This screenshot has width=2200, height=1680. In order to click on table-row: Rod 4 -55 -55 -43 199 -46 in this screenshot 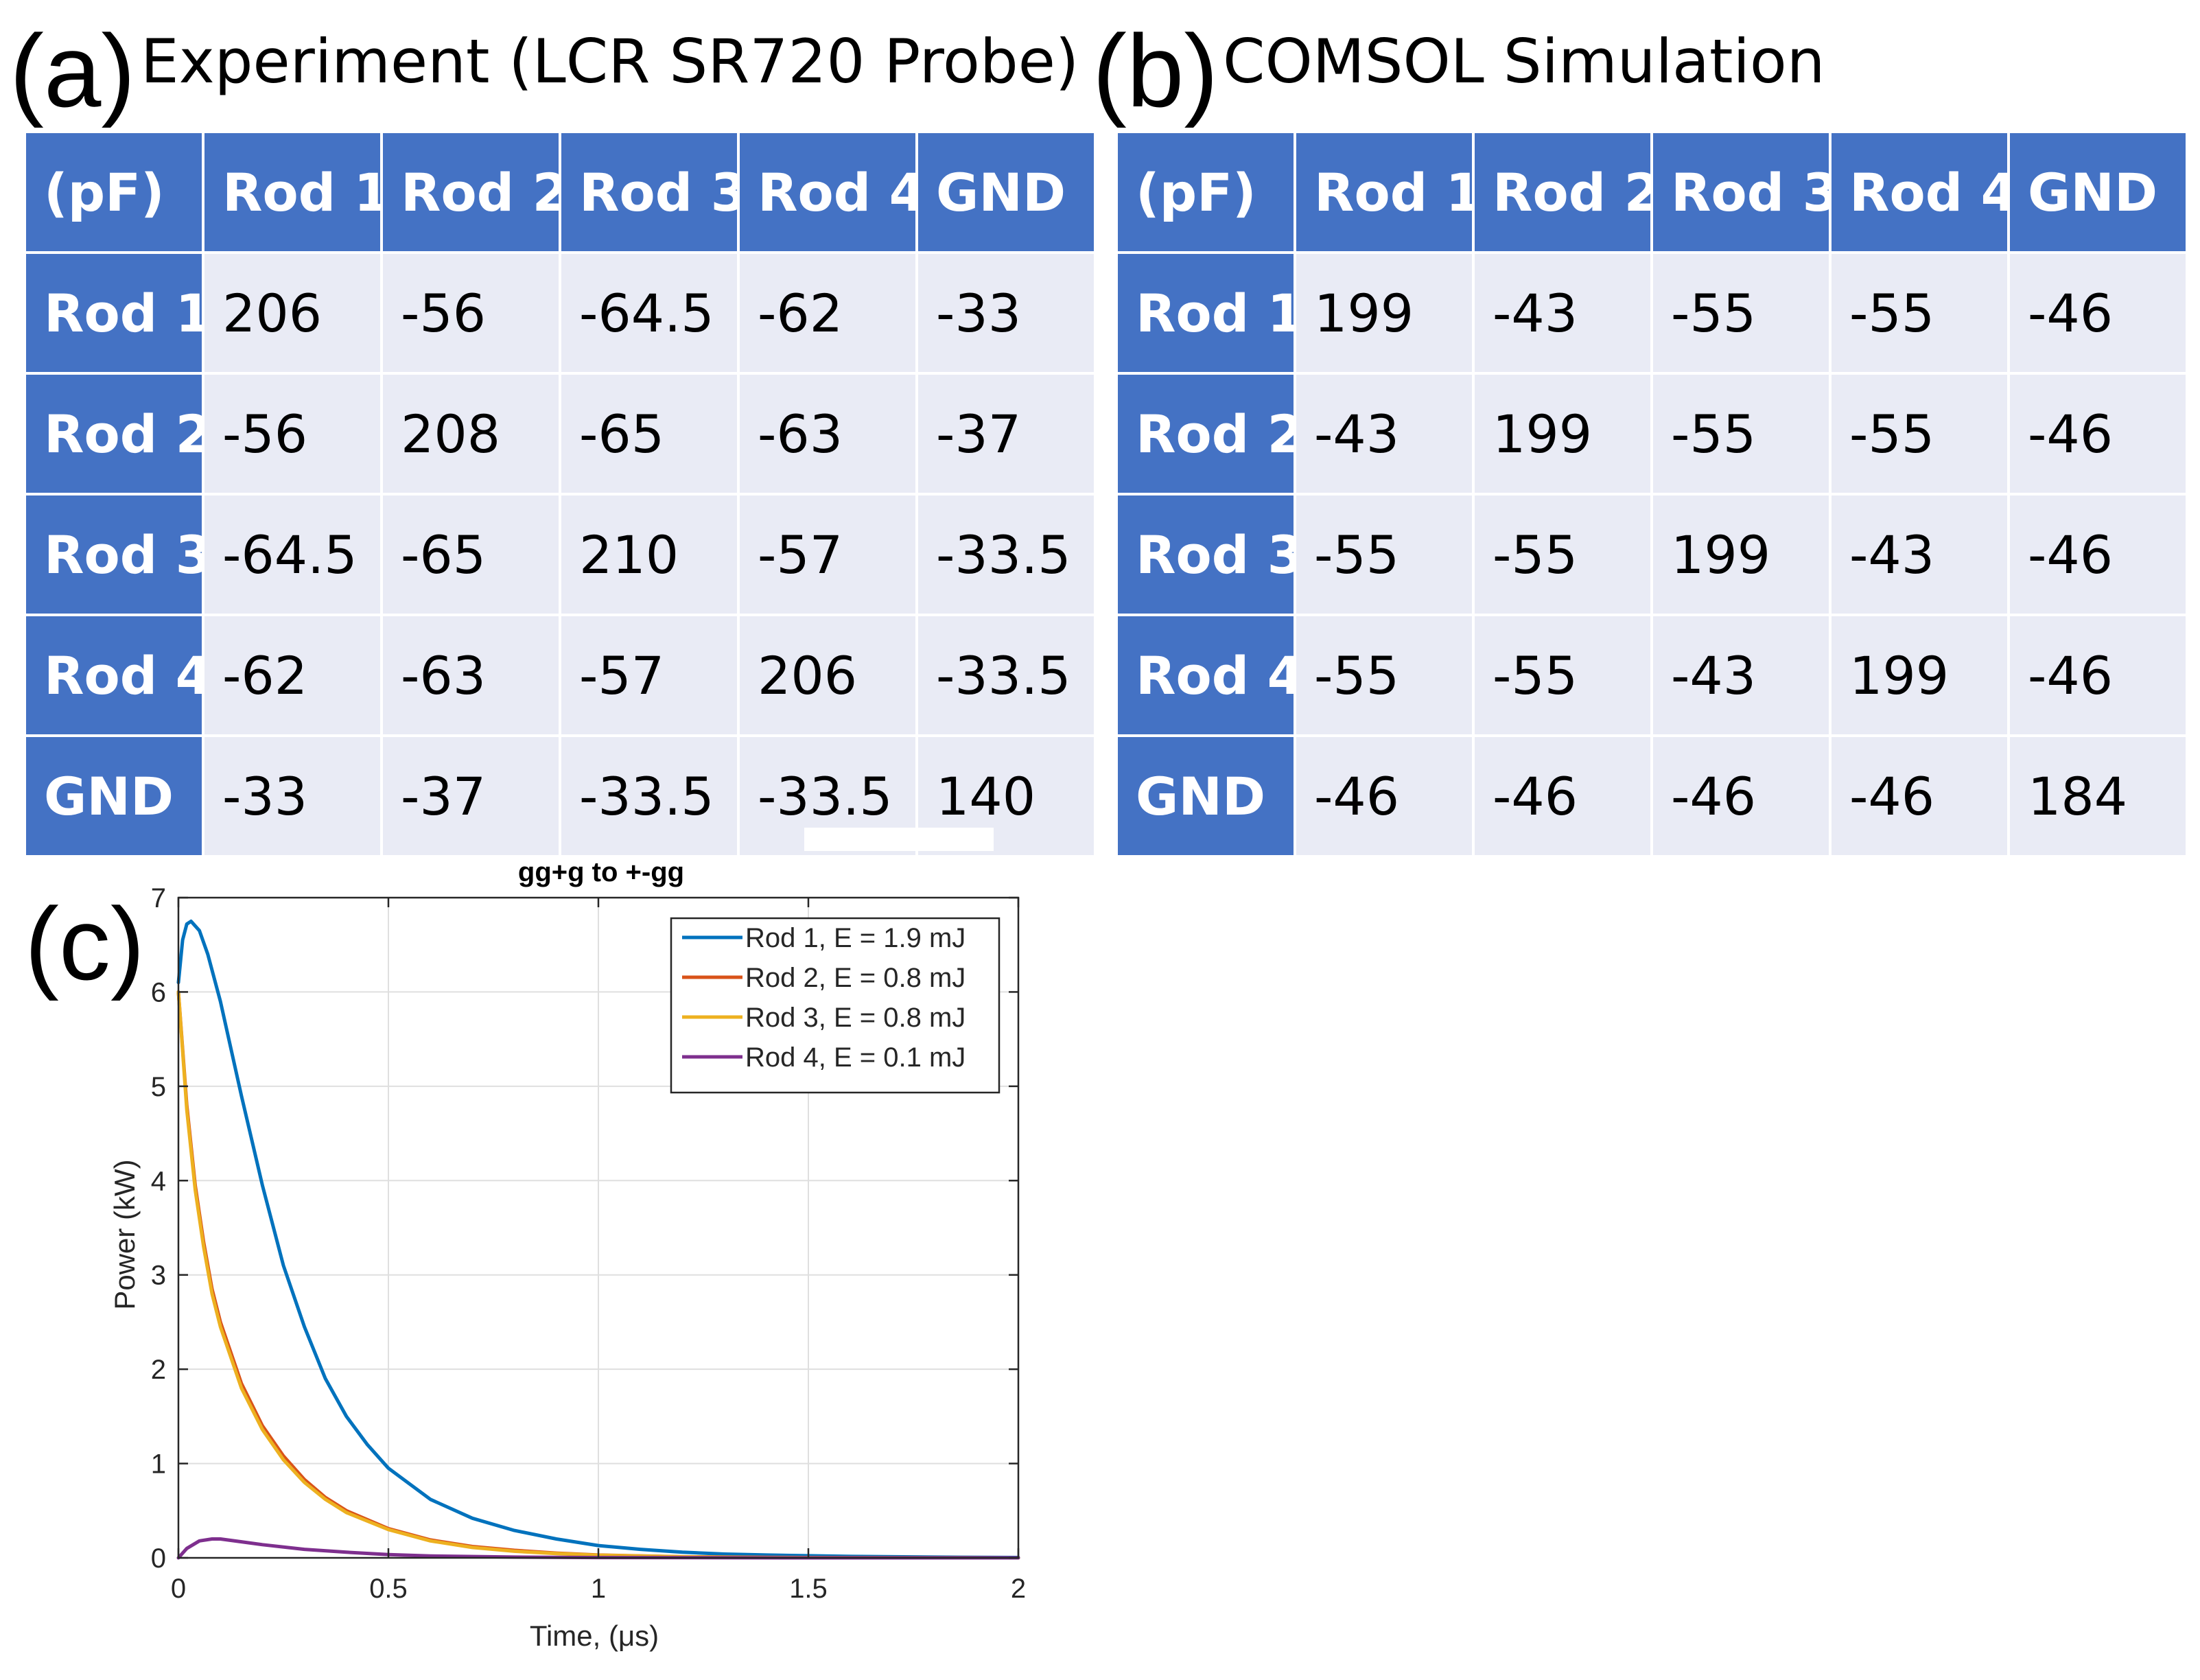, I will do `click(1651, 675)`.